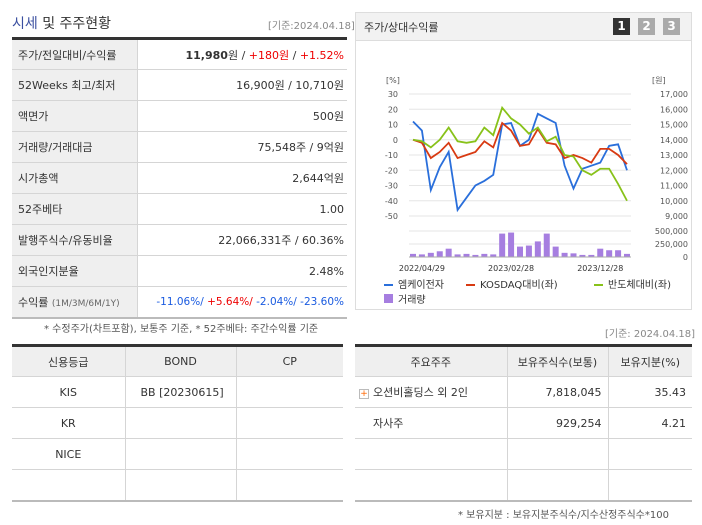 Image resolution: width=702 pixels, height=525 pixels. What do you see at coordinates (659, 80) in the screenshot?
I see `right-axis-unit: [원]` at bounding box center [659, 80].